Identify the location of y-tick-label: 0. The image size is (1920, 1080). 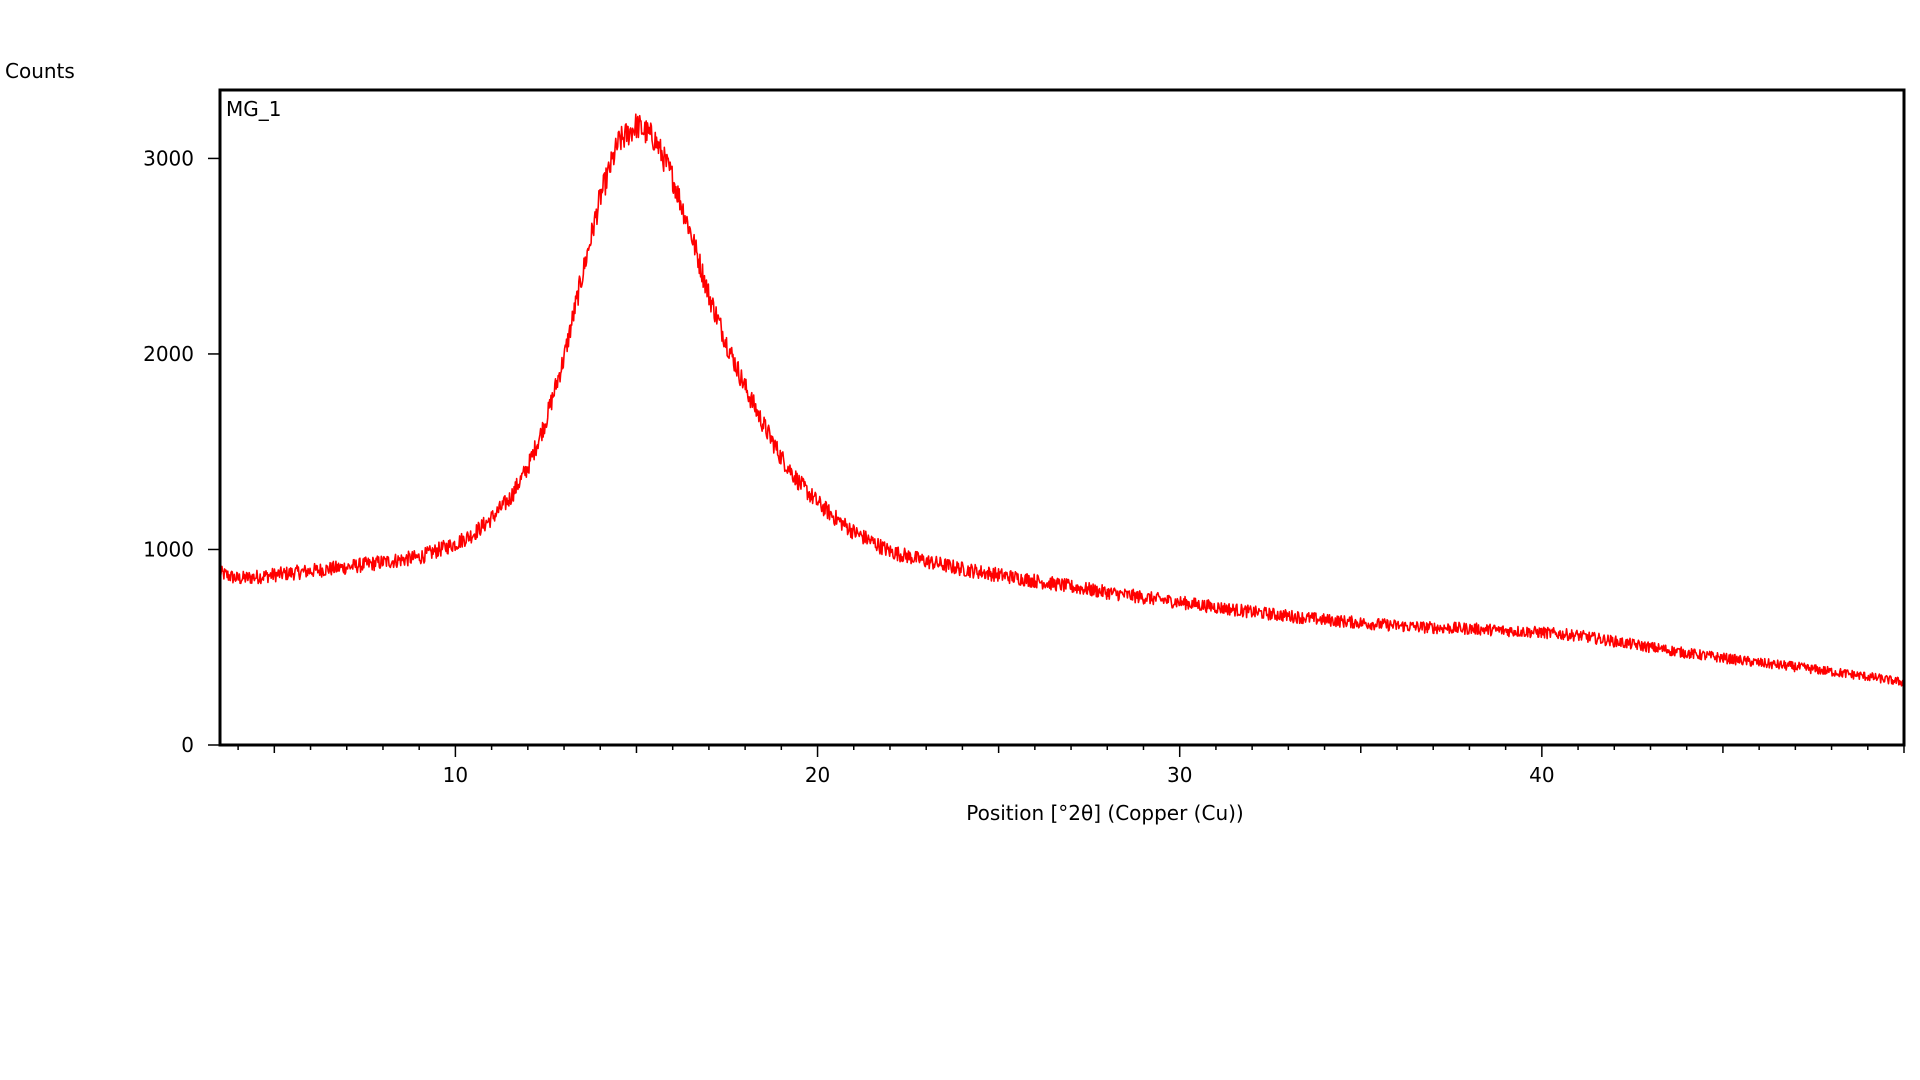
(187, 745).